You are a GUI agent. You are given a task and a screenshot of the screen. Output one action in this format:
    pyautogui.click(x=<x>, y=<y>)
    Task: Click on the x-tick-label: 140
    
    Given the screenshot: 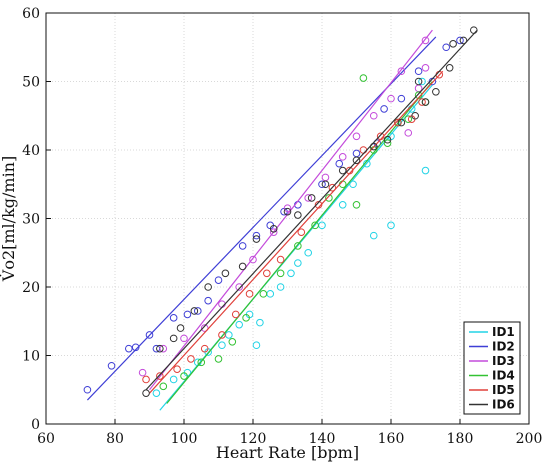 What is the action you would take?
    pyautogui.click(x=322, y=439)
    